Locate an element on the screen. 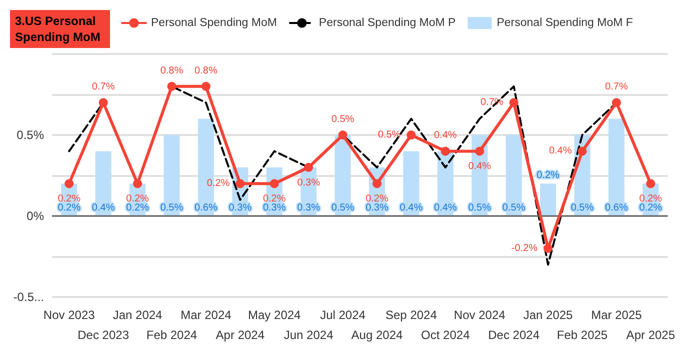 The image size is (686, 353). x-tick-label: Sep 2024 is located at coordinates (412, 315).